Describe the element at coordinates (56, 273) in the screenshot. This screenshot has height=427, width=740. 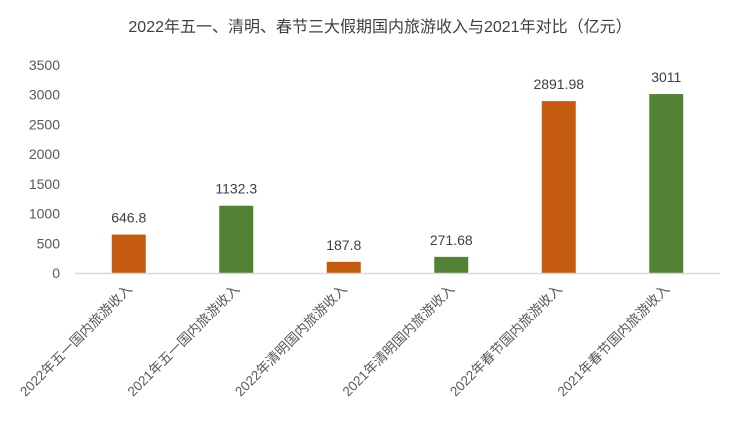
I see `y-tick-label: 0` at that location.